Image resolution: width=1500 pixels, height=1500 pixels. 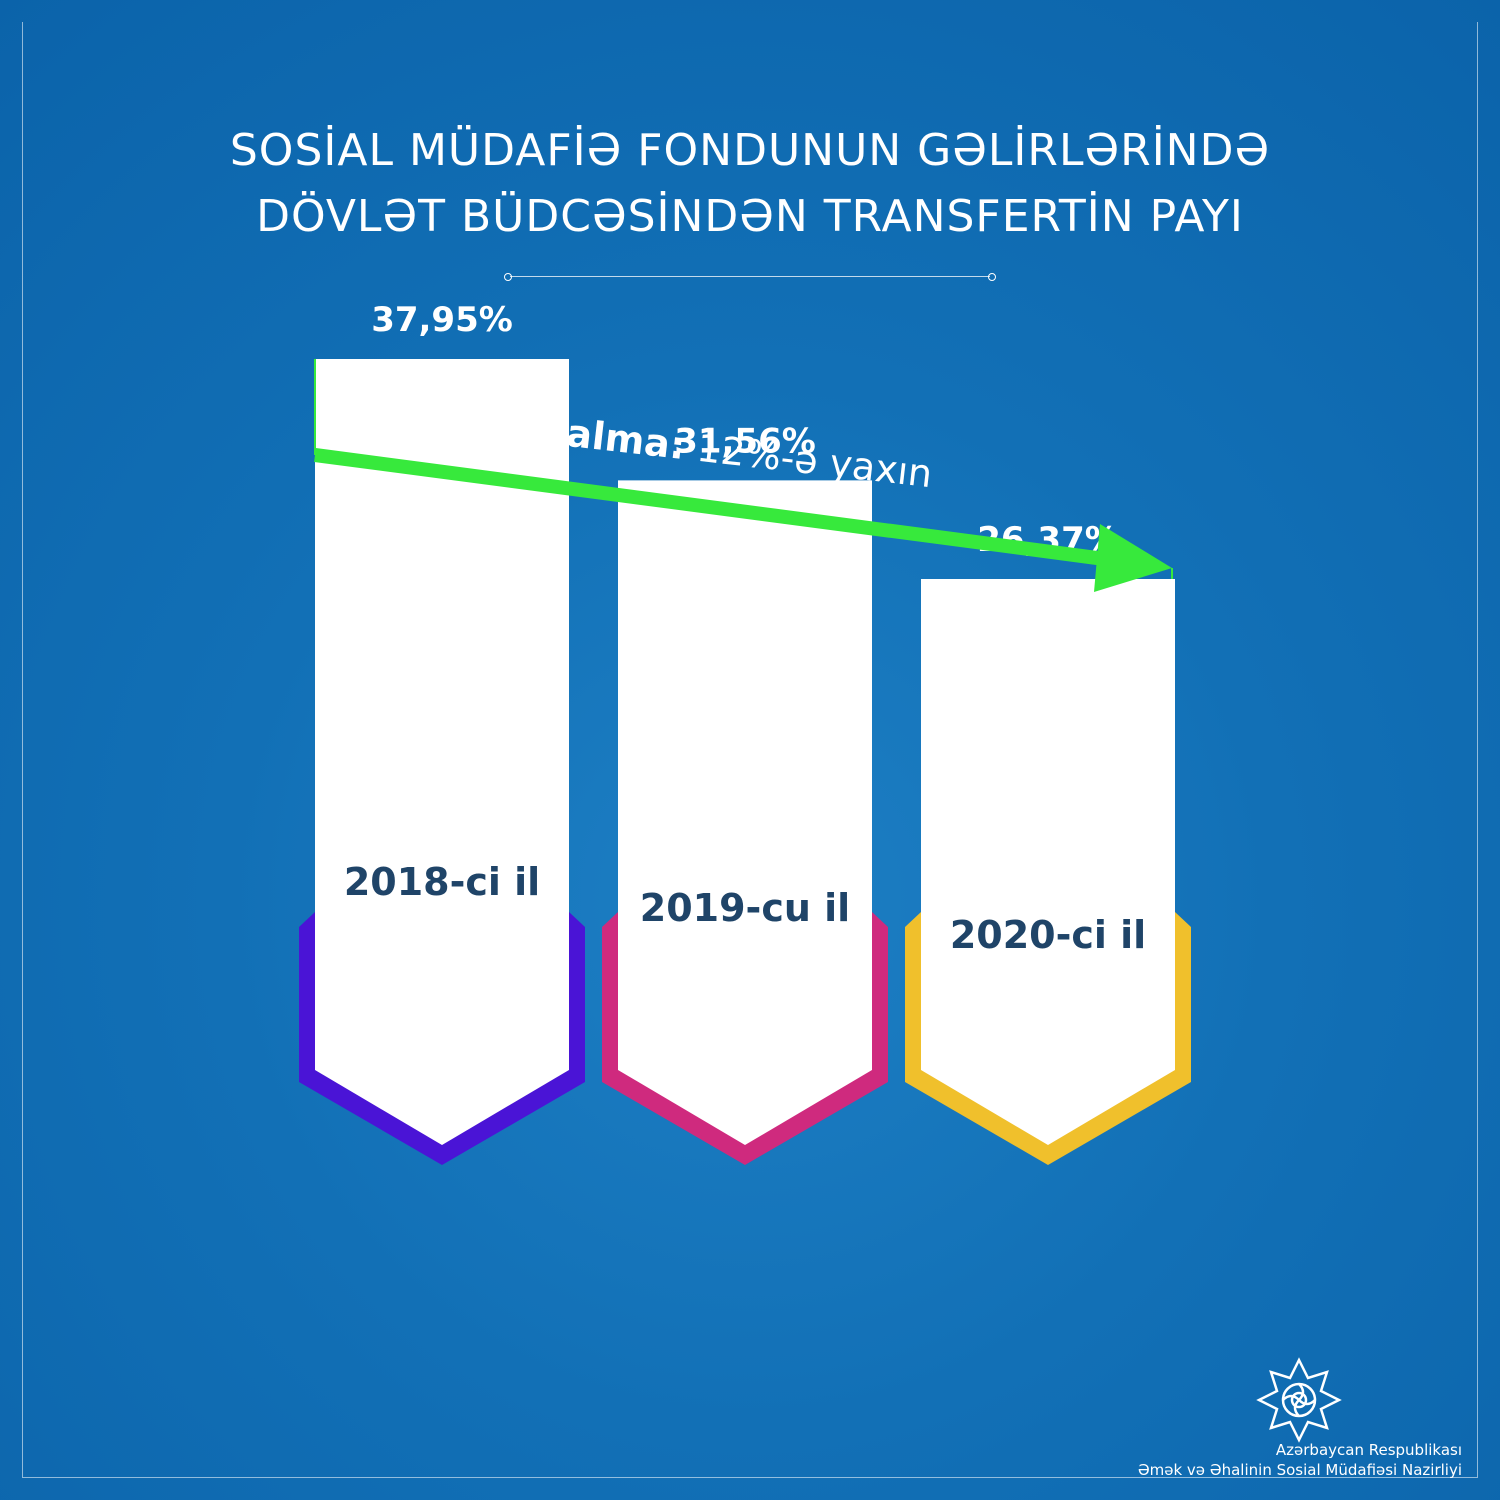 I want to click on ministry-star-emblem-icon, so click(x=1299, y=1400).